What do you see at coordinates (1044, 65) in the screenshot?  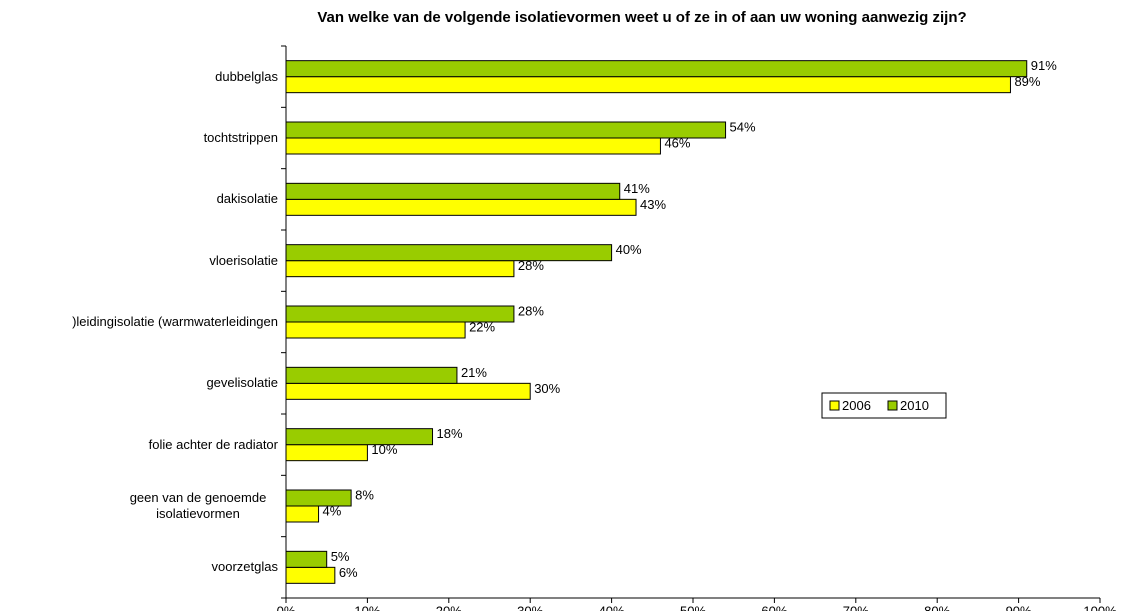 I see `value-label: 91%` at bounding box center [1044, 65].